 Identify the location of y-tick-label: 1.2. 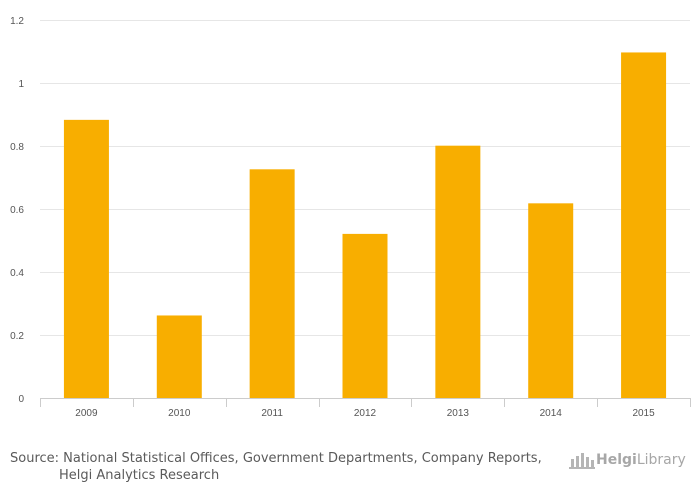
(17, 21).